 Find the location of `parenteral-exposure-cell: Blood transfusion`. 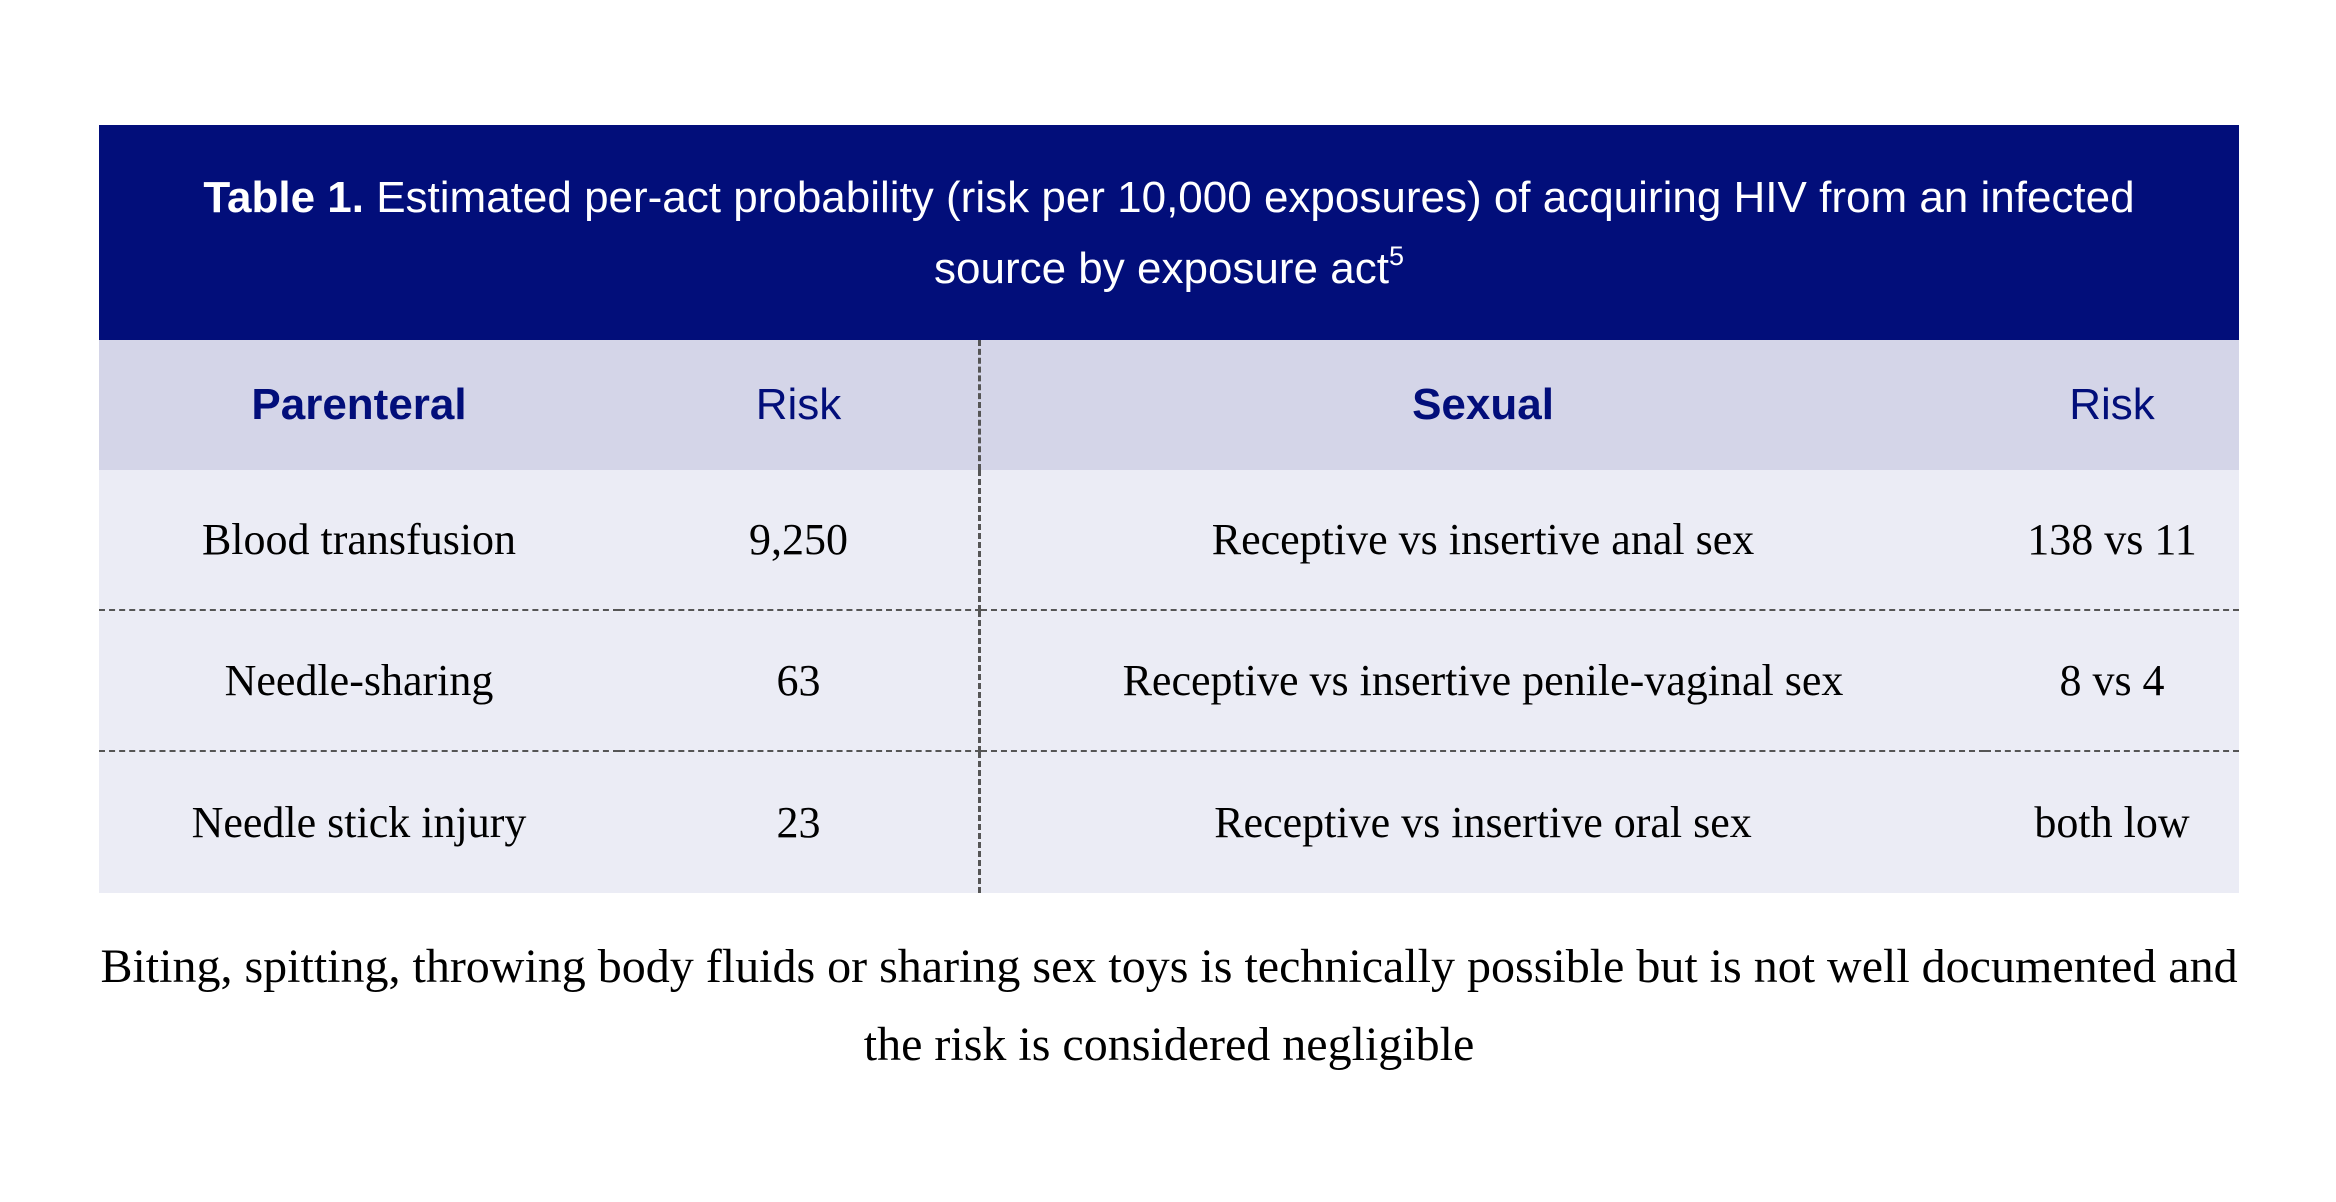

parenteral-exposure-cell: Blood transfusion is located at coordinates (359, 540).